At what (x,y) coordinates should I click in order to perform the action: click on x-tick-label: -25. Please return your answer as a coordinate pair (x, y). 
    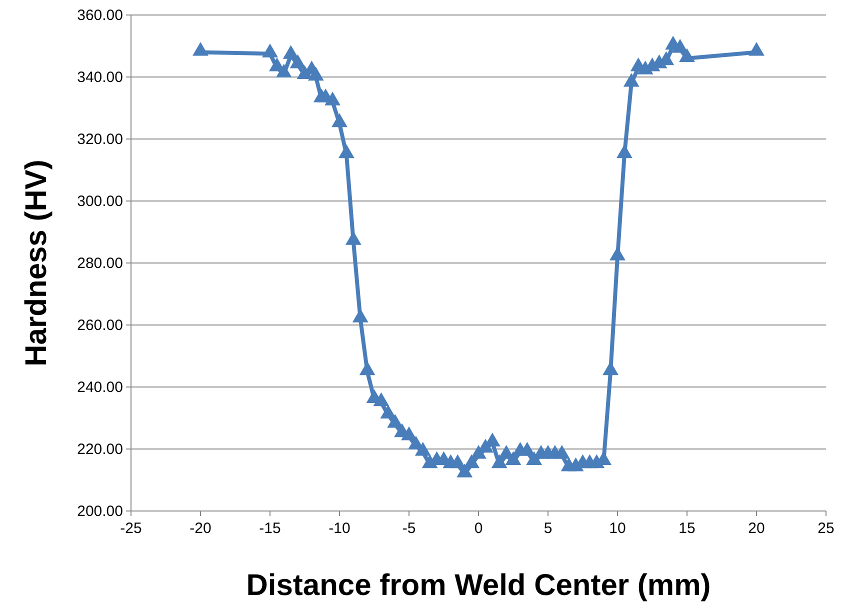
    Looking at the image, I should click on (131, 528).